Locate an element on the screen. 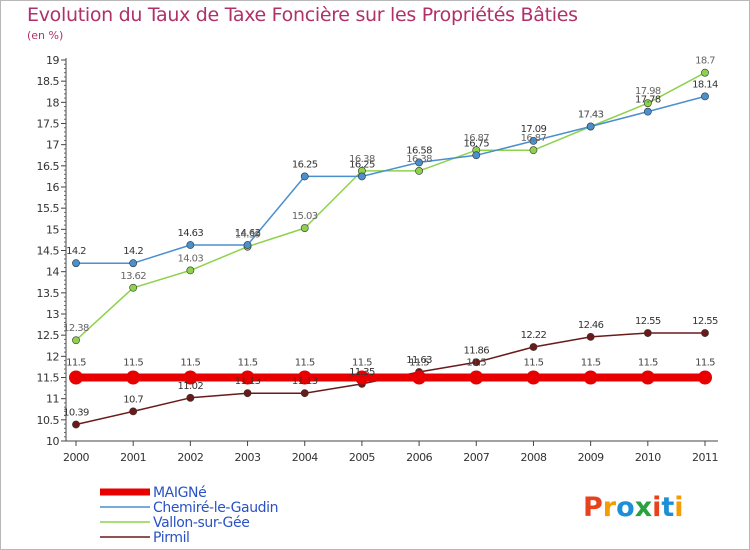 The image size is (750, 550). y-tick-label: 19 is located at coordinates (52, 60).